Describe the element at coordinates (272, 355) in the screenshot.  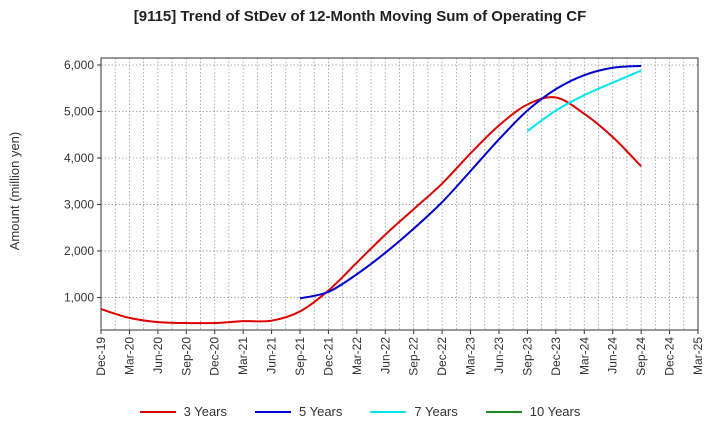
I see `x-tick-label: Jun-21` at that location.